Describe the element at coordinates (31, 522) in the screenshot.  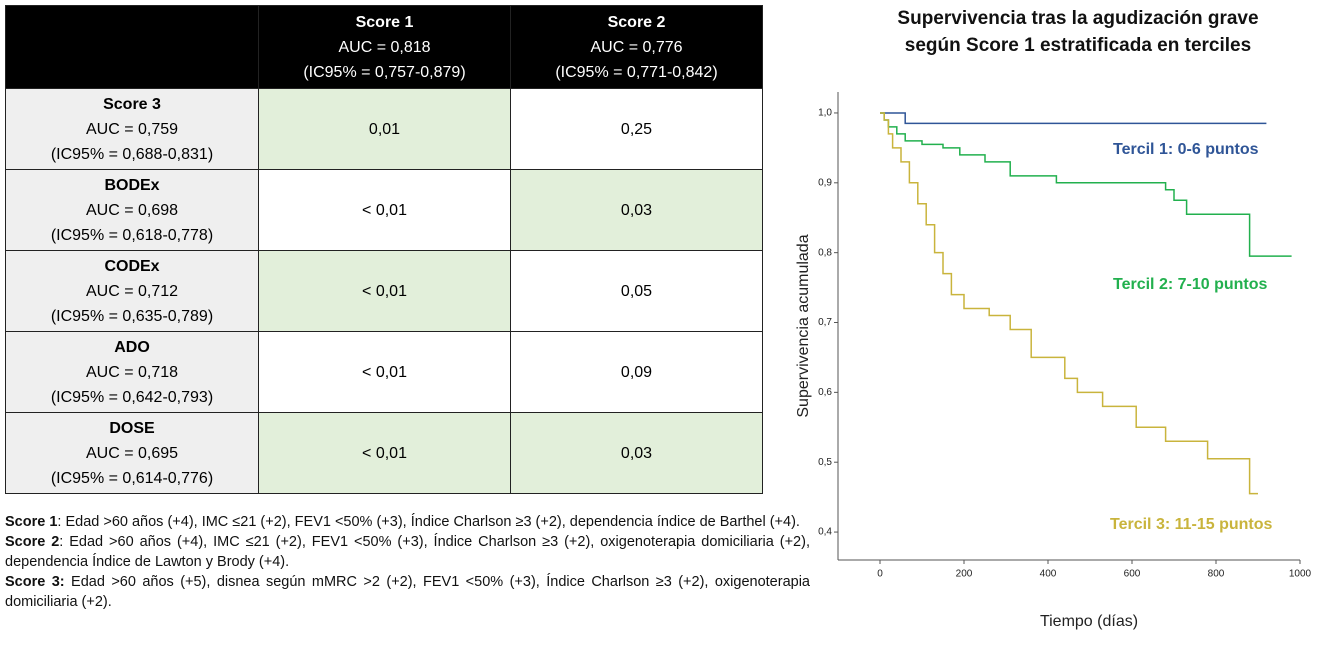
I see `footnote-label: Score 1` at that location.